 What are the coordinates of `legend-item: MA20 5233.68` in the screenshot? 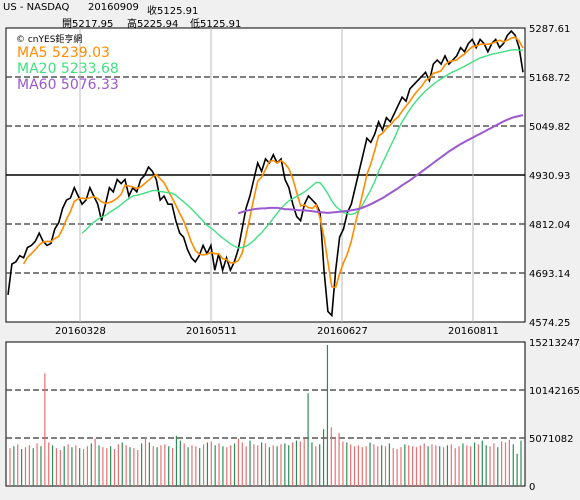 It's located at (68, 69).